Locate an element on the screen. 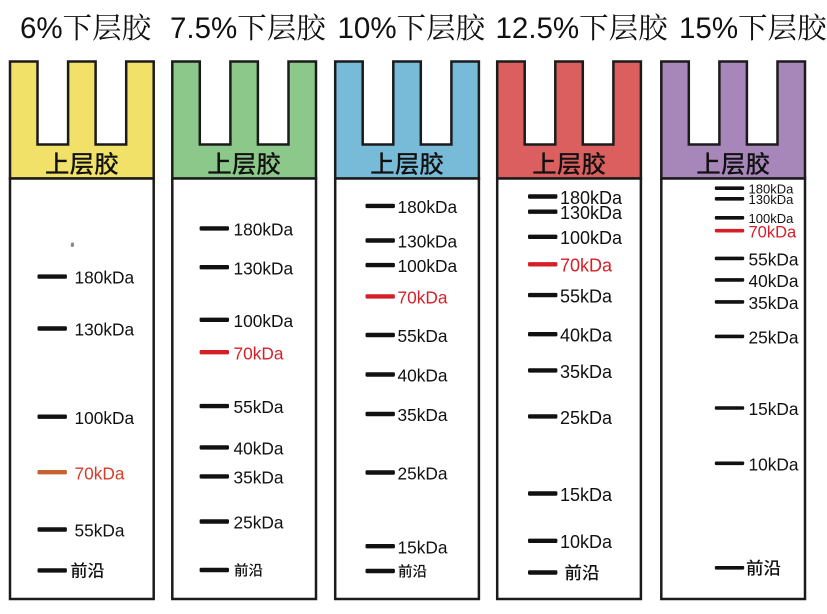 The height and width of the screenshot is (614, 827). svg-text: 10% is located at coordinates (367, 28).